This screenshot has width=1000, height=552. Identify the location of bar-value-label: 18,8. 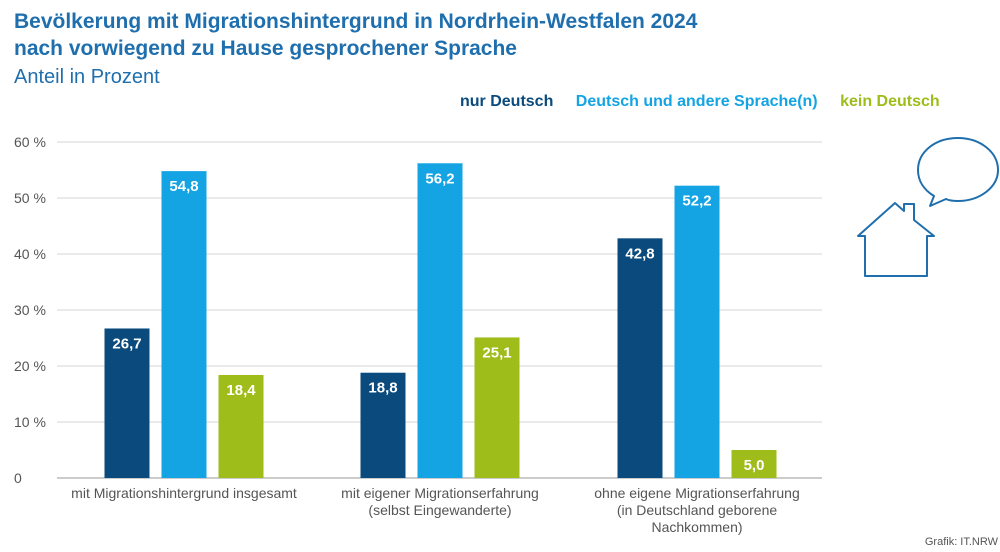
(382, 388).